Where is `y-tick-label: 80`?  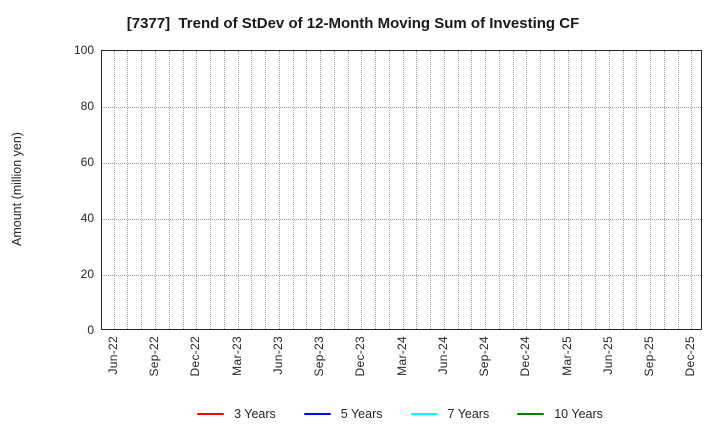
y-tick-label: 80 is located at coordinates (87, 106).